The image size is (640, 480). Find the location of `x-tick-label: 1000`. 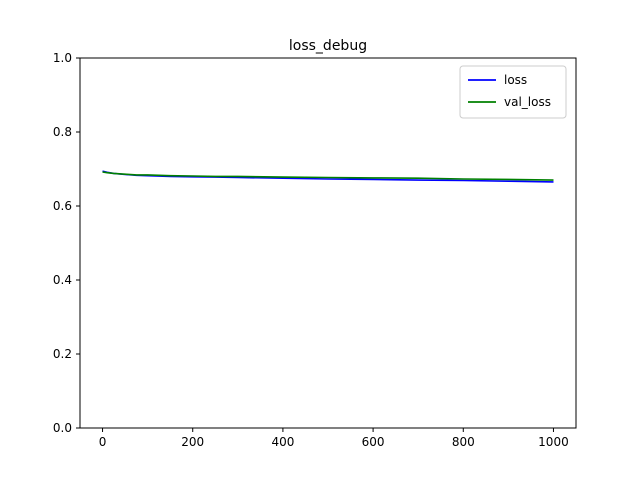

x-tick-label: 1000 is located at coordinates (553, 442).